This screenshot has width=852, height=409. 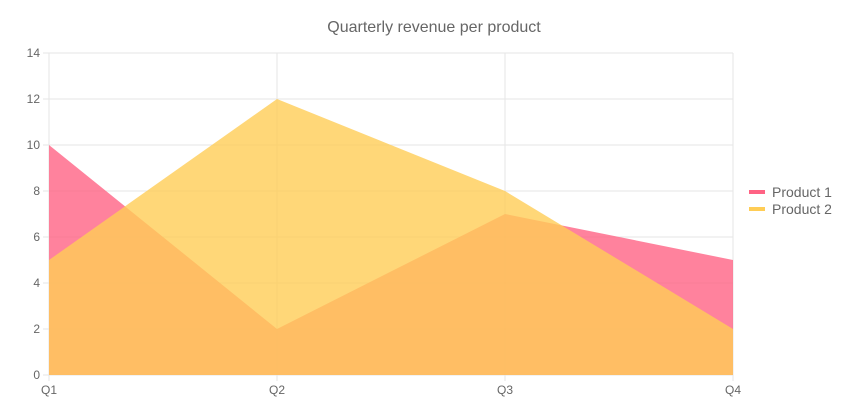 I want to click on legend-item-2: Product 2, so click(x=790, y=209).